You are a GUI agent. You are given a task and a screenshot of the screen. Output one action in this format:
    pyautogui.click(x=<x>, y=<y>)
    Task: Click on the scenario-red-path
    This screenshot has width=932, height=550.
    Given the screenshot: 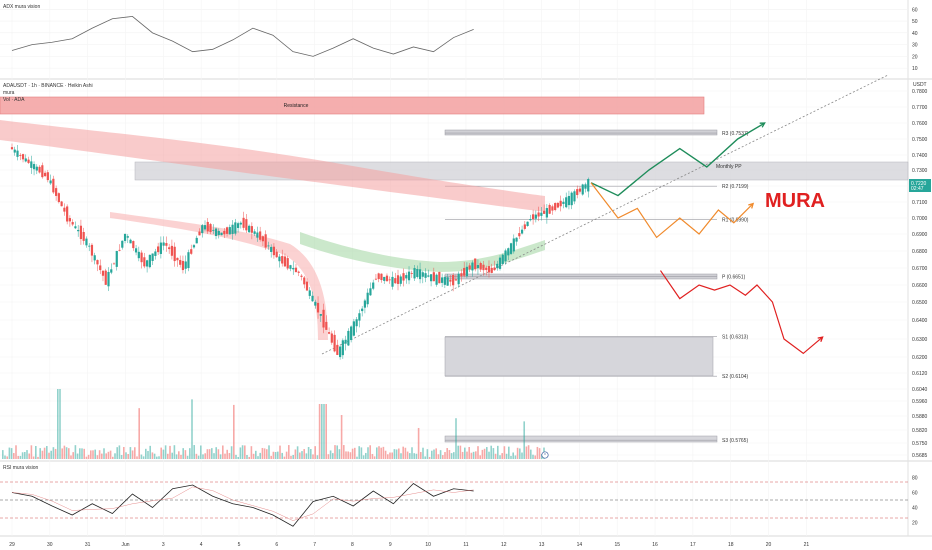 What is the action you would take?
    pyautogui.click(x=741, y=312)
    